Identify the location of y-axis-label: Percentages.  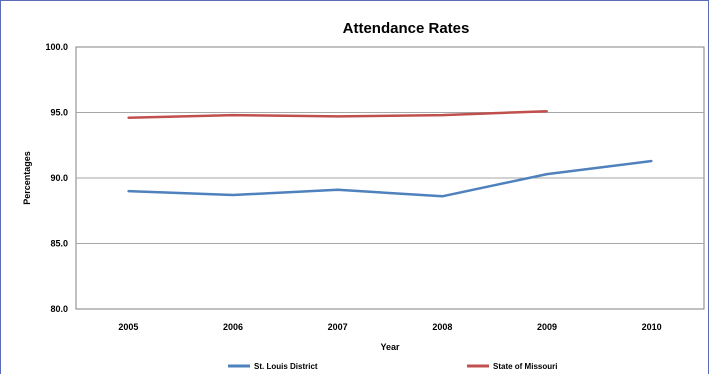
(27, 178).